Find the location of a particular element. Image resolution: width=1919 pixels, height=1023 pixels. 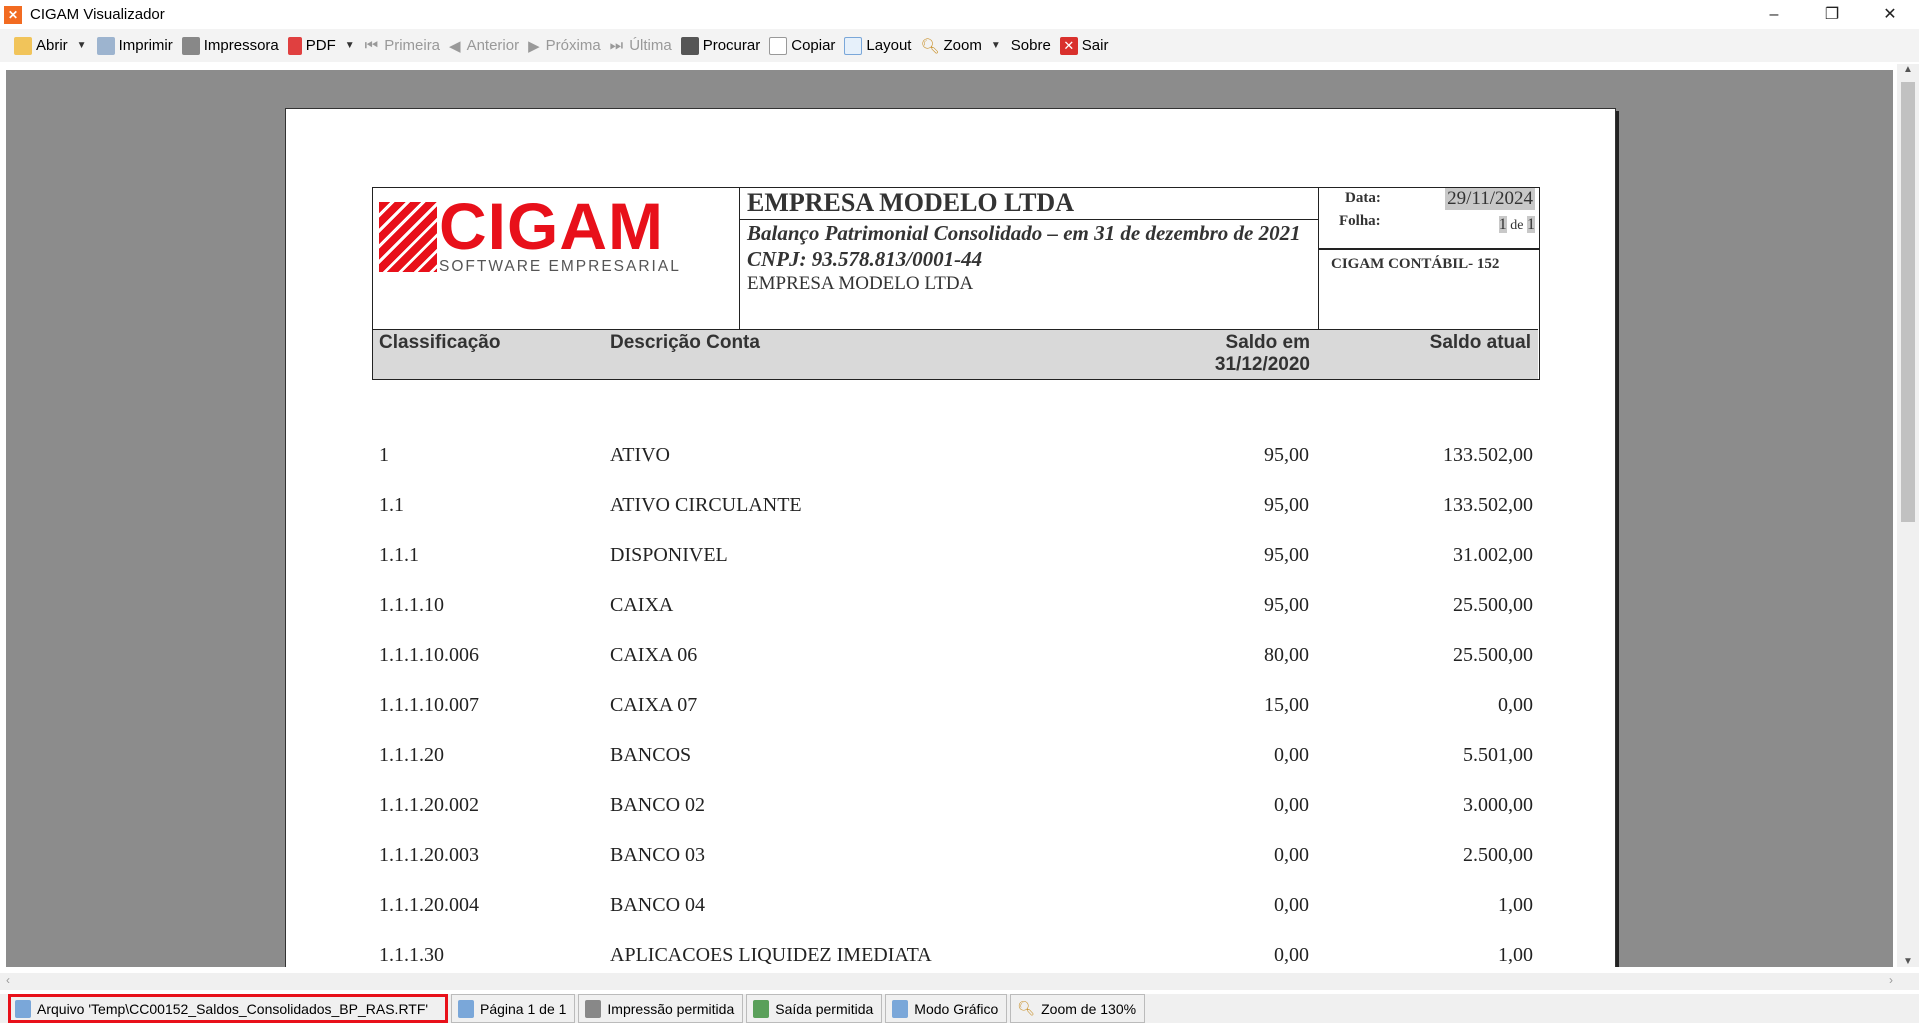

vertical-scrollbar: ▲ ▼ is located at coordinates (1908, 515).